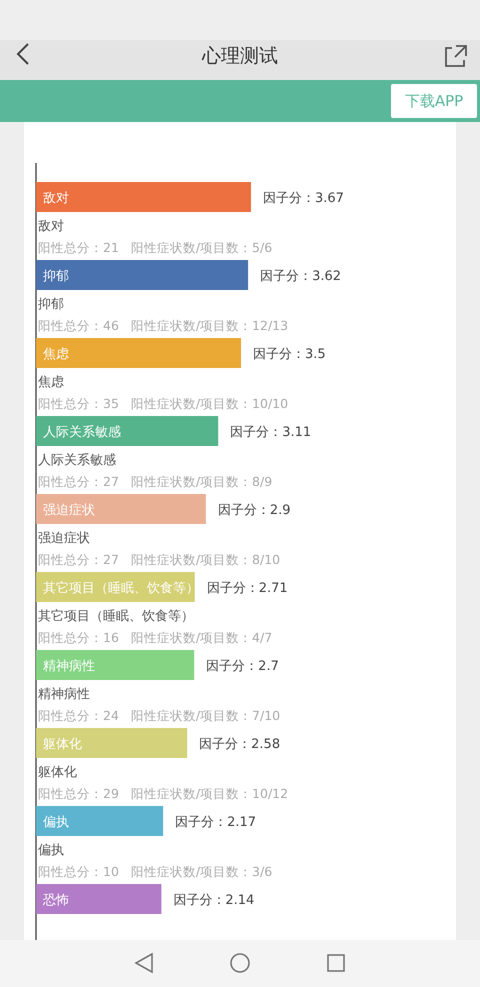  Describe the element at coordinates (213, 900) in the screenshot. I see `data-label: 因子分：2.14` at that location.